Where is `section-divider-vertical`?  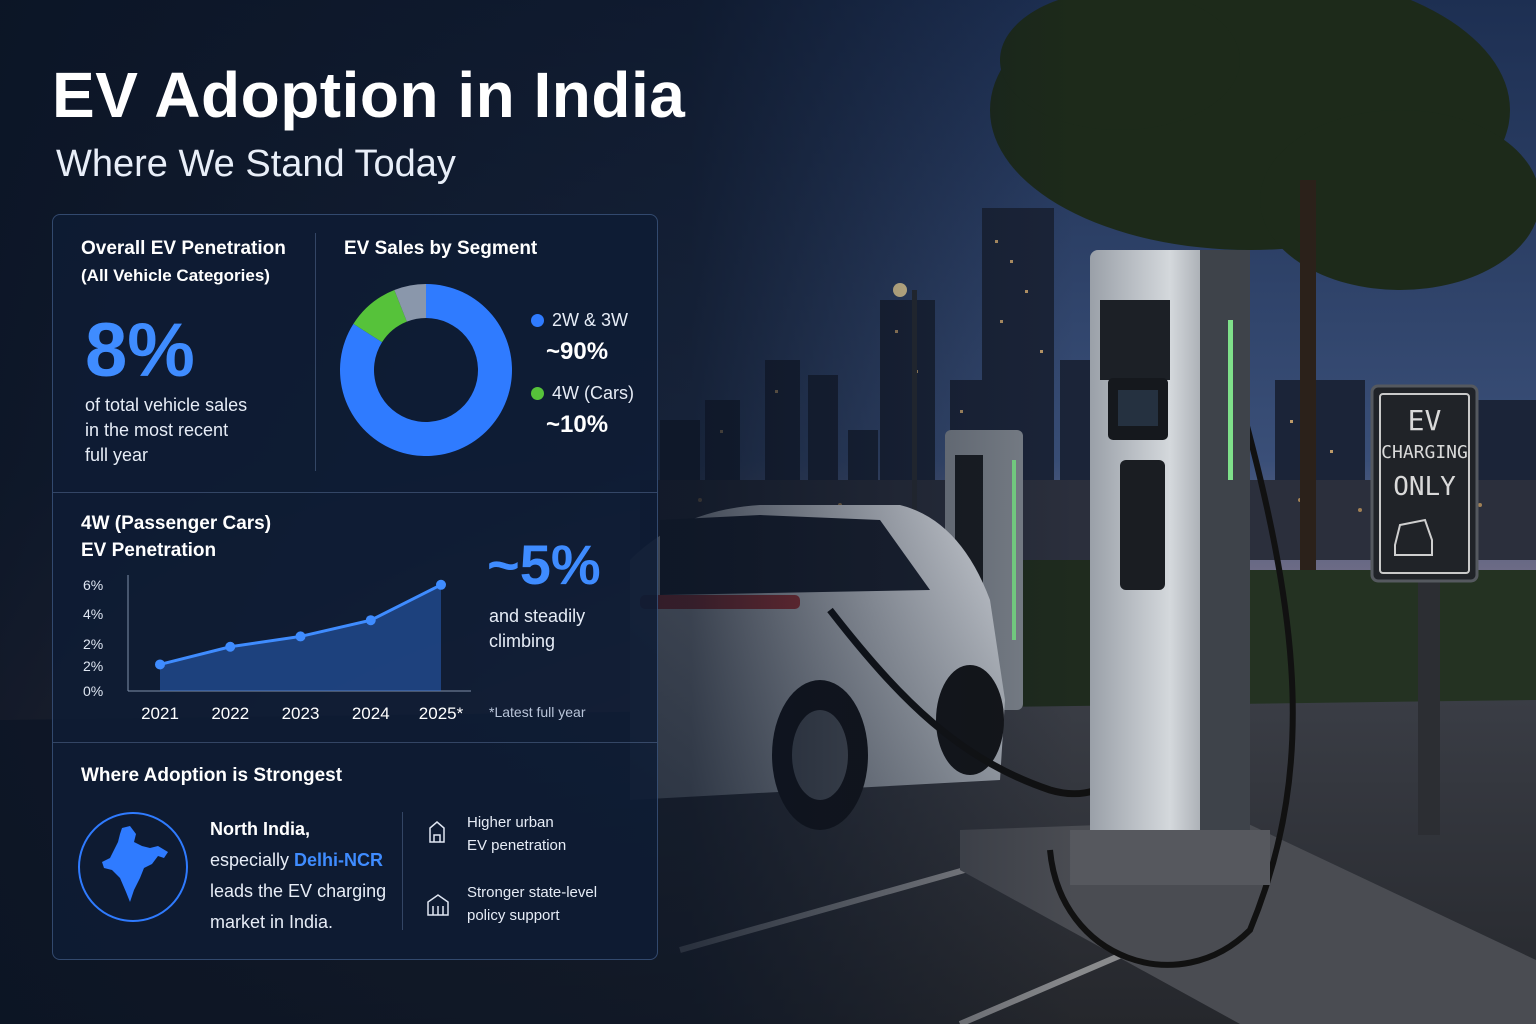
section-divider-vertical is located at coordinates (315, 352).